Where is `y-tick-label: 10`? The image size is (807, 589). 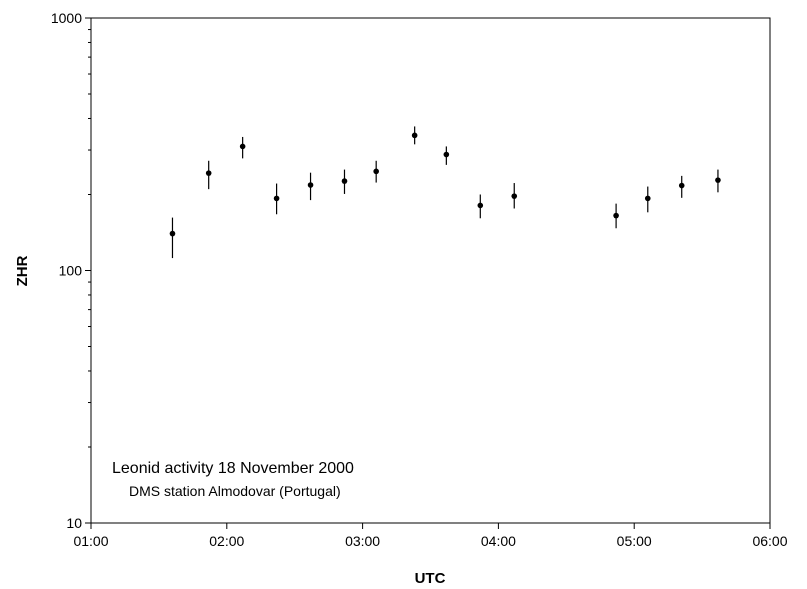
y-tick-label: 10 is located at coordinates (74, 523).